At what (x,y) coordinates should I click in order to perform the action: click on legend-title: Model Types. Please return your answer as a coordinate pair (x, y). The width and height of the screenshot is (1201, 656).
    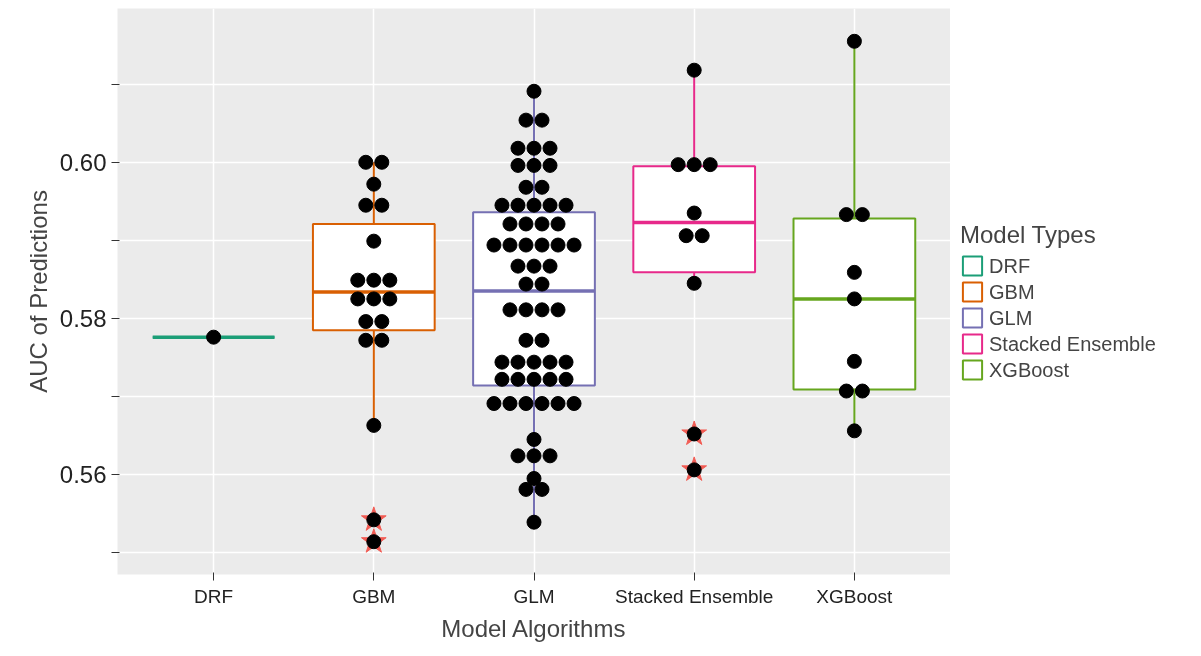
    Looking at the image, I should click on (1028, 234).